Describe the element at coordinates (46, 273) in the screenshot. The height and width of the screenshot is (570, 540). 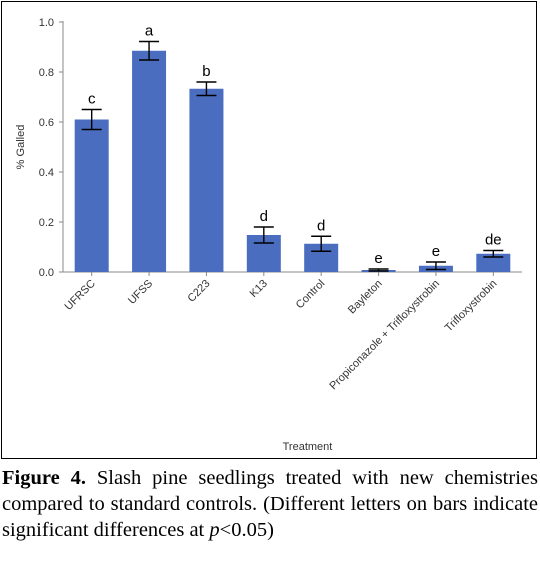
I see `y-tick-label: 0.0` at that location.